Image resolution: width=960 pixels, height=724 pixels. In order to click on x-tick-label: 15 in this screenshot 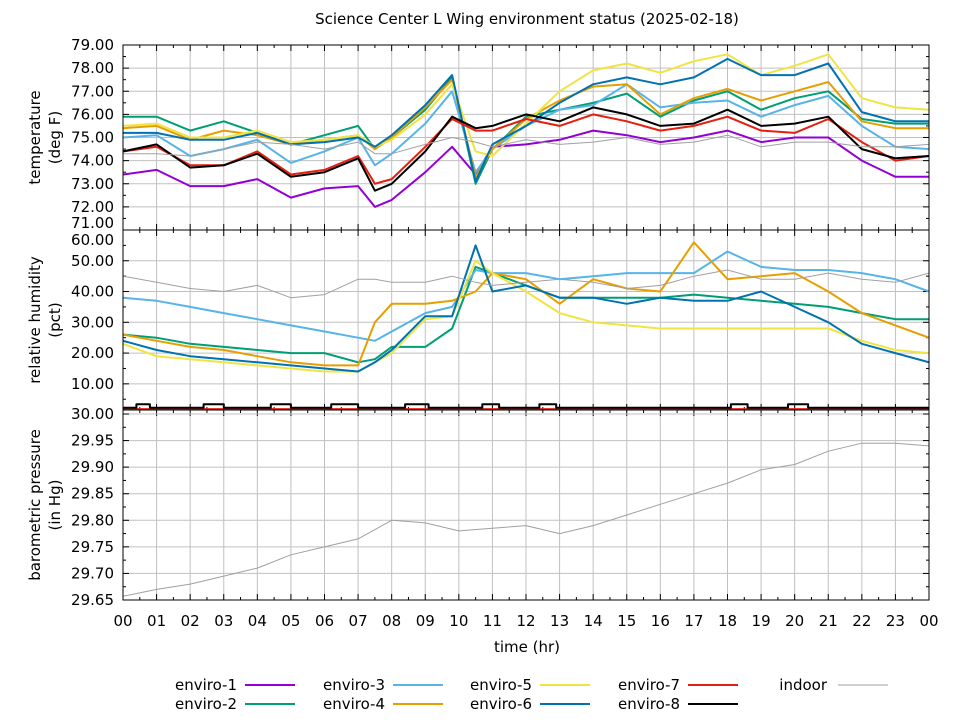, I will do `click(626, 621)`.